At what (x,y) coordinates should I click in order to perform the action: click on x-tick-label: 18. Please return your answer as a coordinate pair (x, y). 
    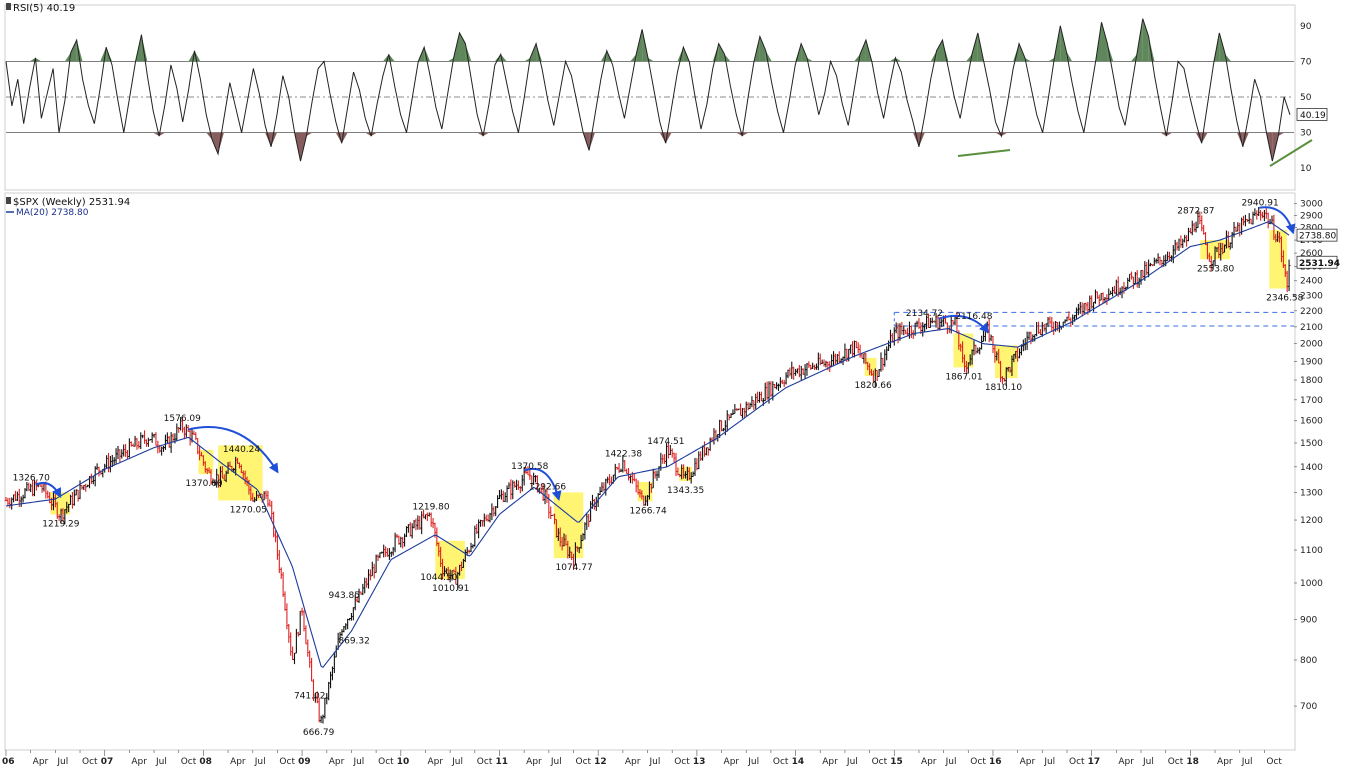
    Looking at the image, I should click on (1192, 761).